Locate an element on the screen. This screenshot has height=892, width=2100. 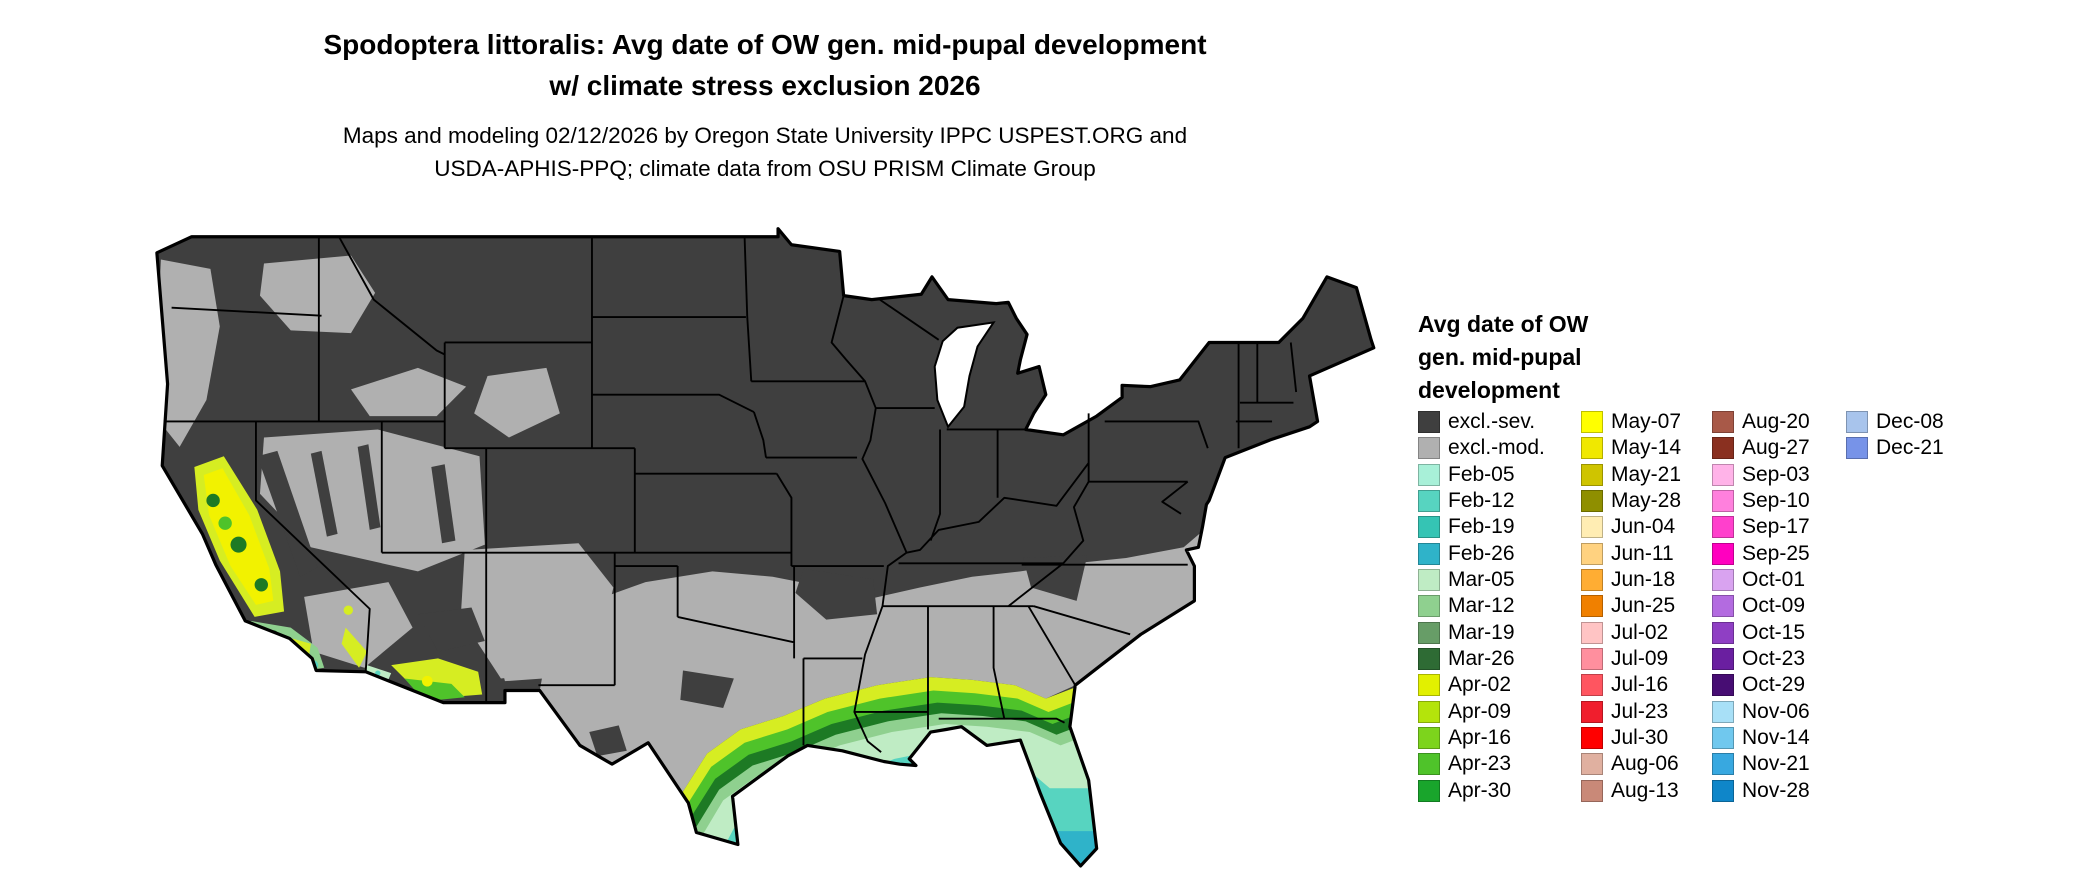
legend-label: Mar-26 is located at coordinates (1481, 659).